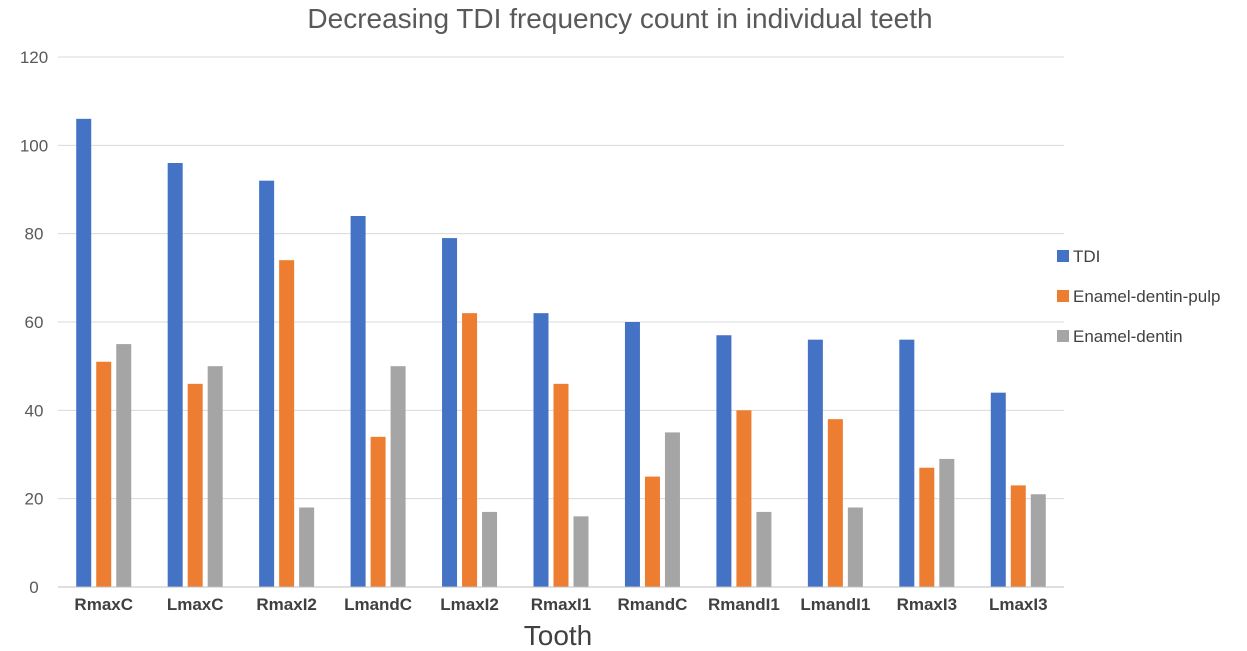 The width and height of the screenshot is (1247, 651). I want to click on legend-swatch-enamel-dentin, so click(1063, 336).